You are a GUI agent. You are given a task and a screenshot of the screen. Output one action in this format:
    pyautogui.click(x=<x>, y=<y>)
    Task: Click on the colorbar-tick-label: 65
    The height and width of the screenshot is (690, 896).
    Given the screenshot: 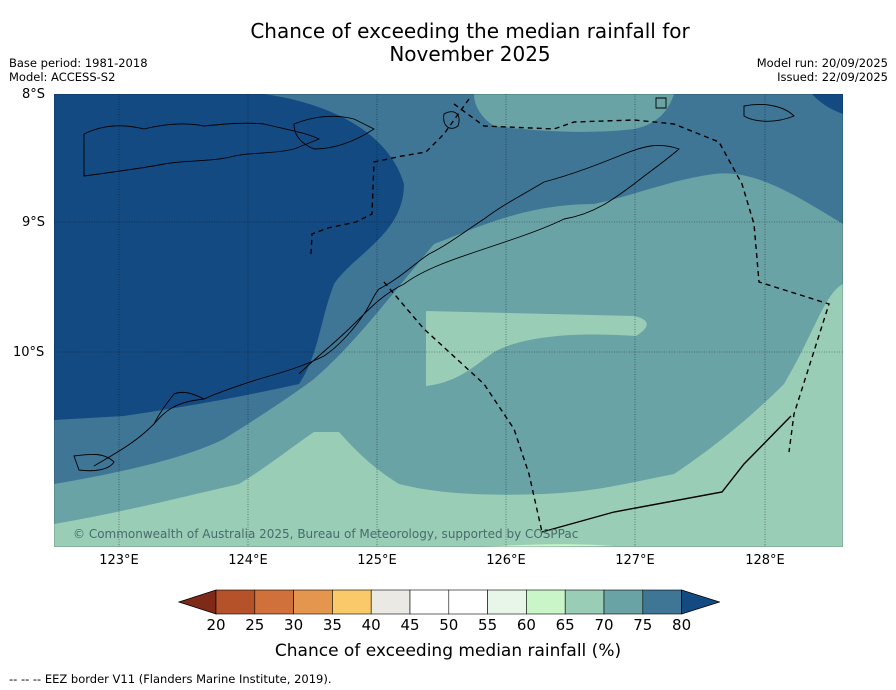 What is the action you would take?
    pyautogui.click(x=565, y=625)
    